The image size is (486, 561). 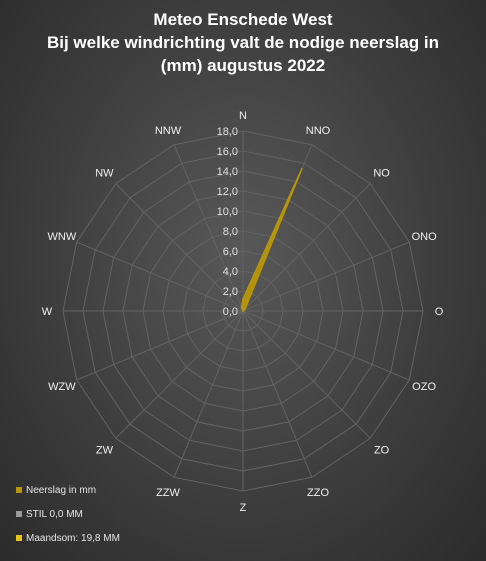 I want to click on direction-label-ZW: ZW, so click(x=105, y=451).